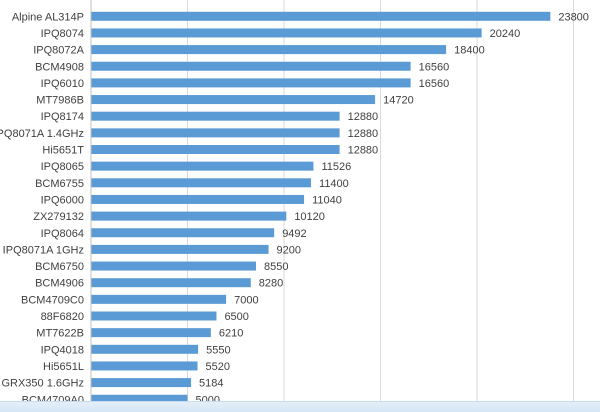  What do you see at coordinates (211, 384) in the screenshot?
I see `value-label: 5184` at bounding box center [211, 384].